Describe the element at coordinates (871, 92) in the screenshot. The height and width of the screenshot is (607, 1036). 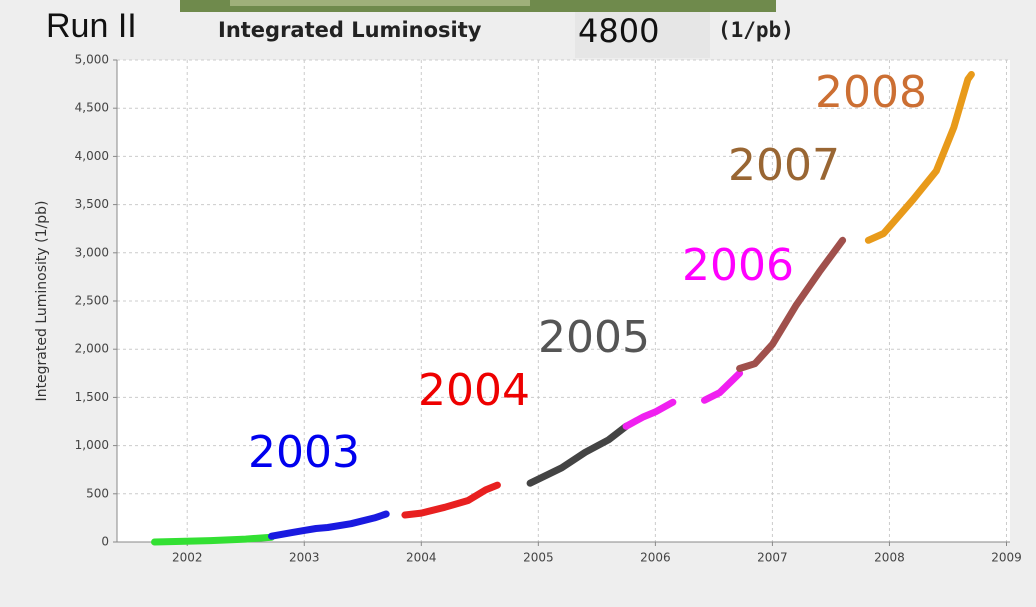
I see `year-label: 2008` at that location.